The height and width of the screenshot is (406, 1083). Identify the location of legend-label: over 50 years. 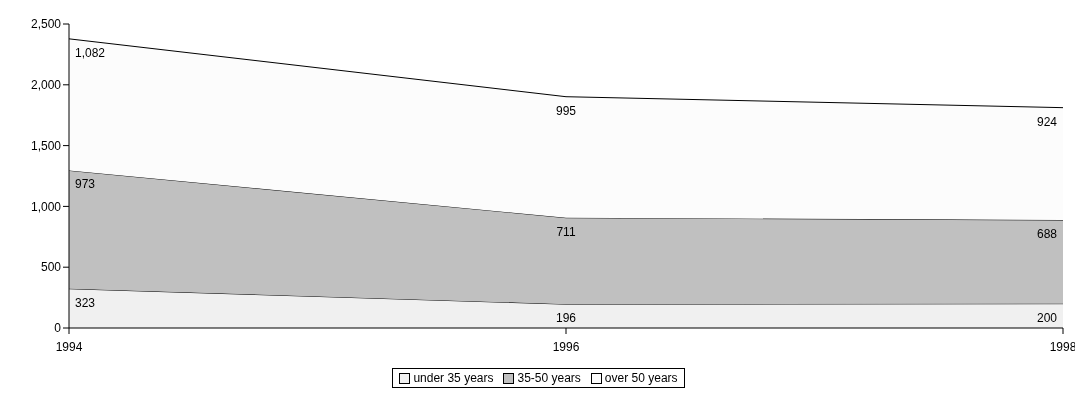
(640, 378).